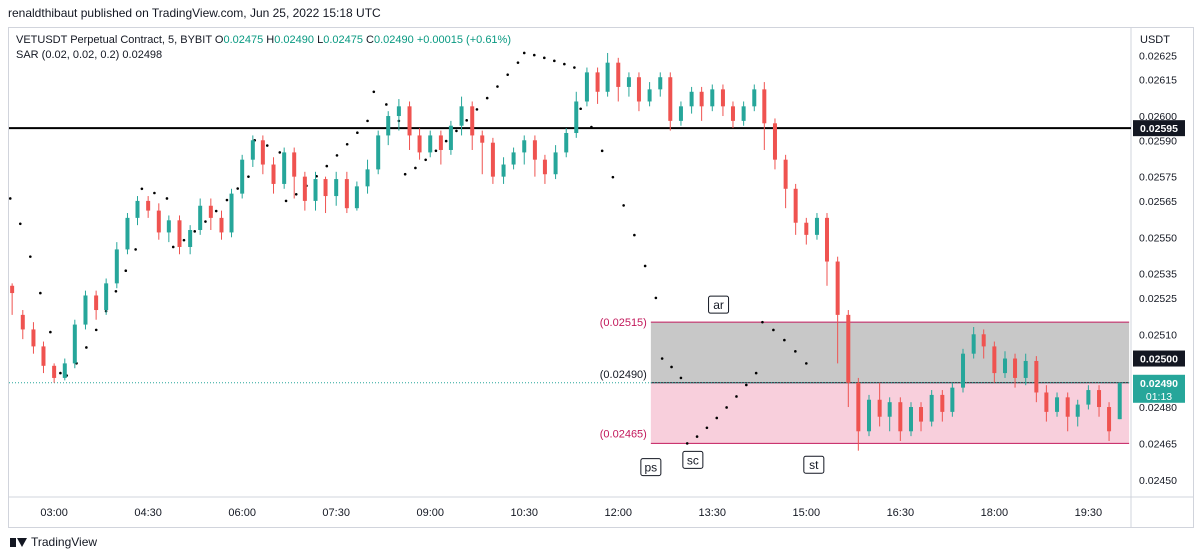  Describe the element at coordinates (219, 40) in the screenshot. I see `open-label: O` at that location.